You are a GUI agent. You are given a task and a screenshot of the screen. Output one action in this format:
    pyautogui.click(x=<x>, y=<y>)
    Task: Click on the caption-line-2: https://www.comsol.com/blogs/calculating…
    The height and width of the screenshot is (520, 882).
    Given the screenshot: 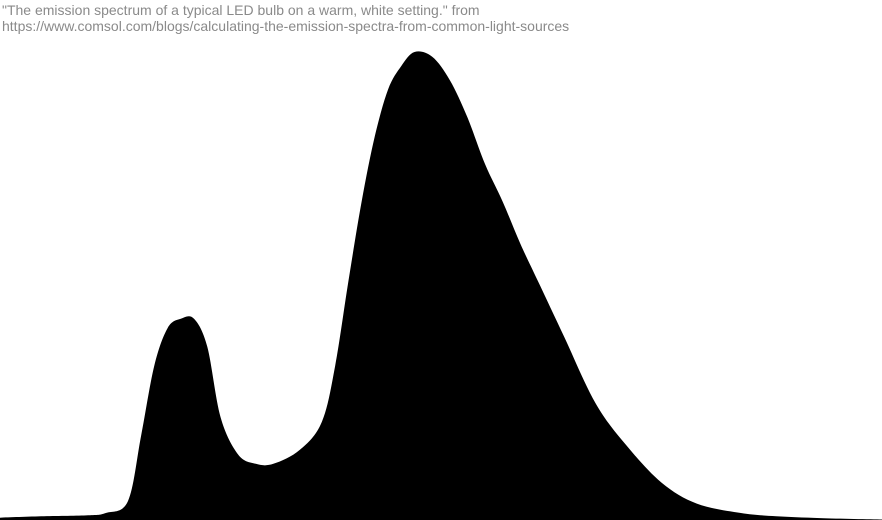 What is the action you would take?
    pyautogui.click(x=286, y=26)
    